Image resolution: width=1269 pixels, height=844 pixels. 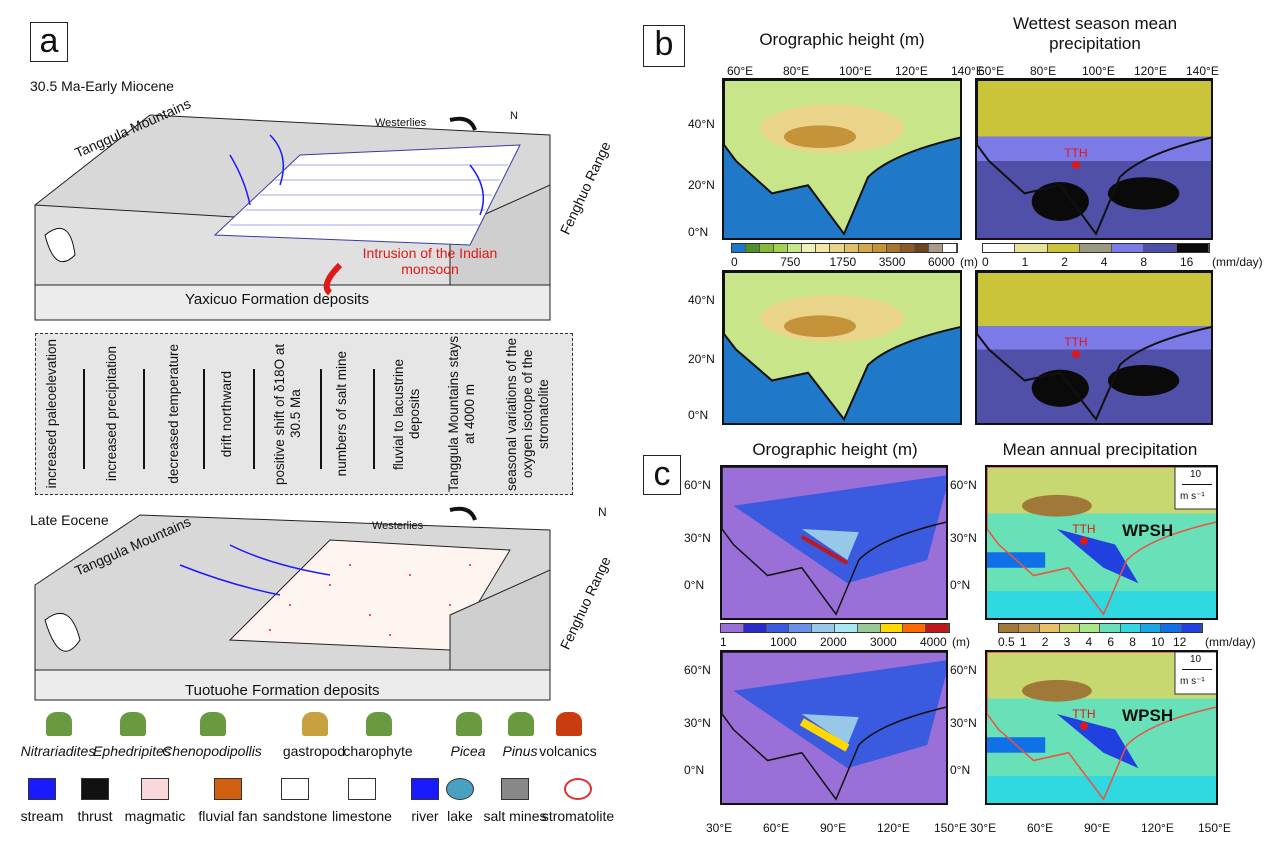 What do you see at coordinates (460, 816) in the screenshot?
I see `legend-label: lake` at bounding box center [460, 816].